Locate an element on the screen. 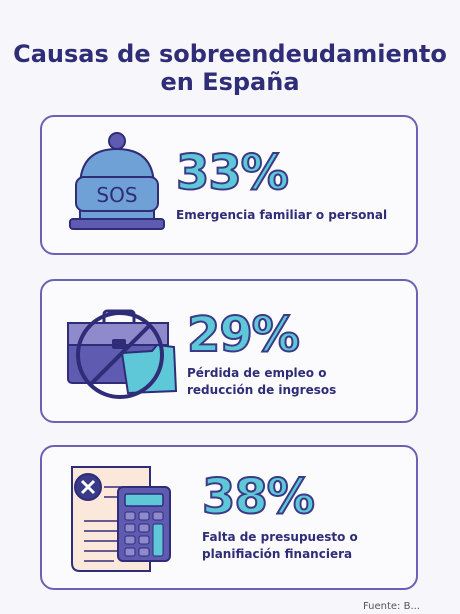 This screenshot has width=460, height=614. cause-description-line-1: Emergencia familiar o personal is located at coordinates (282, 215).